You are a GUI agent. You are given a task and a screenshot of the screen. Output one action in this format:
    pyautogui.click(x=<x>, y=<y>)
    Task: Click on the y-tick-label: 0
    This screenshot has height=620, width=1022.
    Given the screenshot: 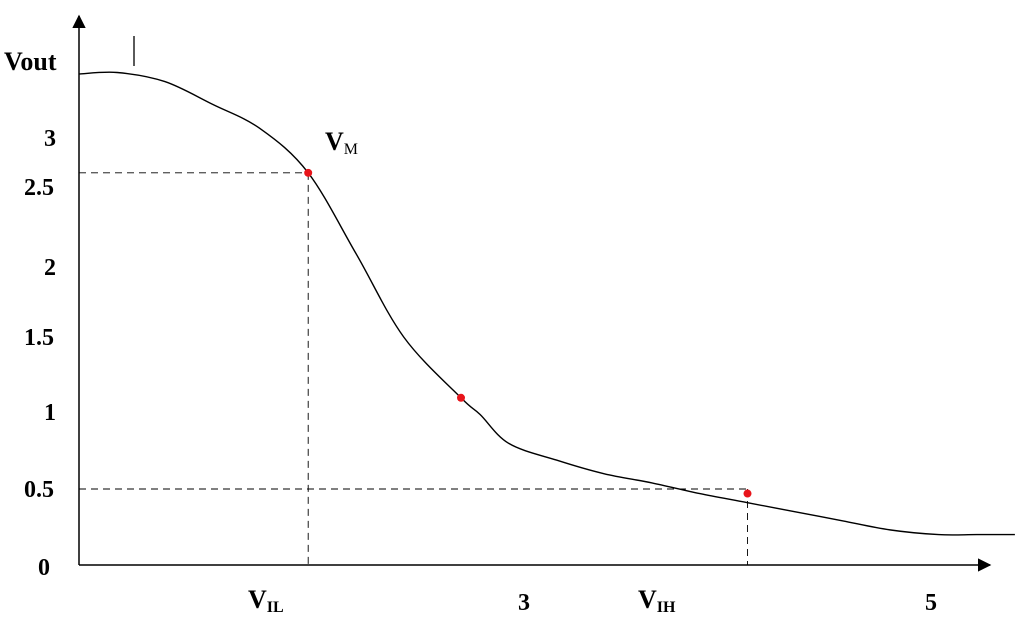 What is the action you would take?
    pyautogui.click(x=44, y=568)
    